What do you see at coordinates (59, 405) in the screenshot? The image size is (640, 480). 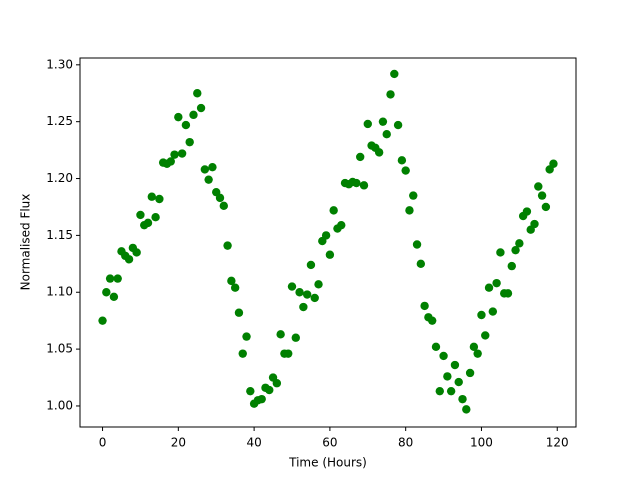 I see `y-tick-label: 1.00` at bounding box center [59, 405].